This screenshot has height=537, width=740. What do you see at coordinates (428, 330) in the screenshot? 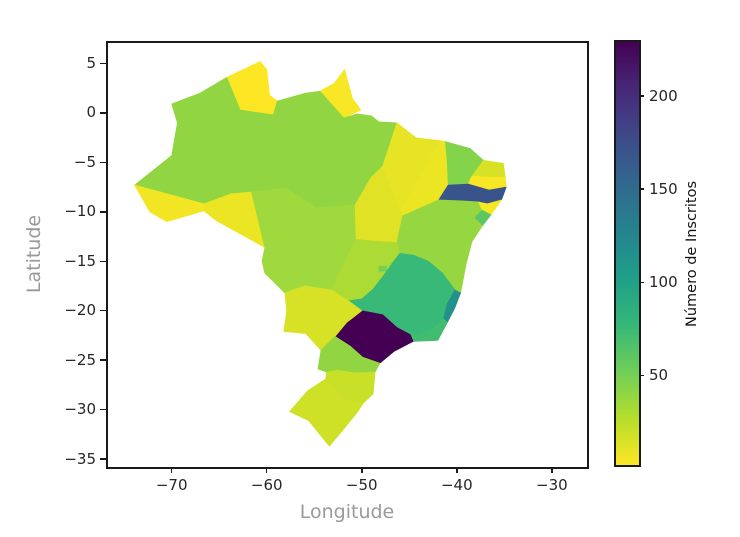
I see `state-rj` at bounding box center [428, 330].